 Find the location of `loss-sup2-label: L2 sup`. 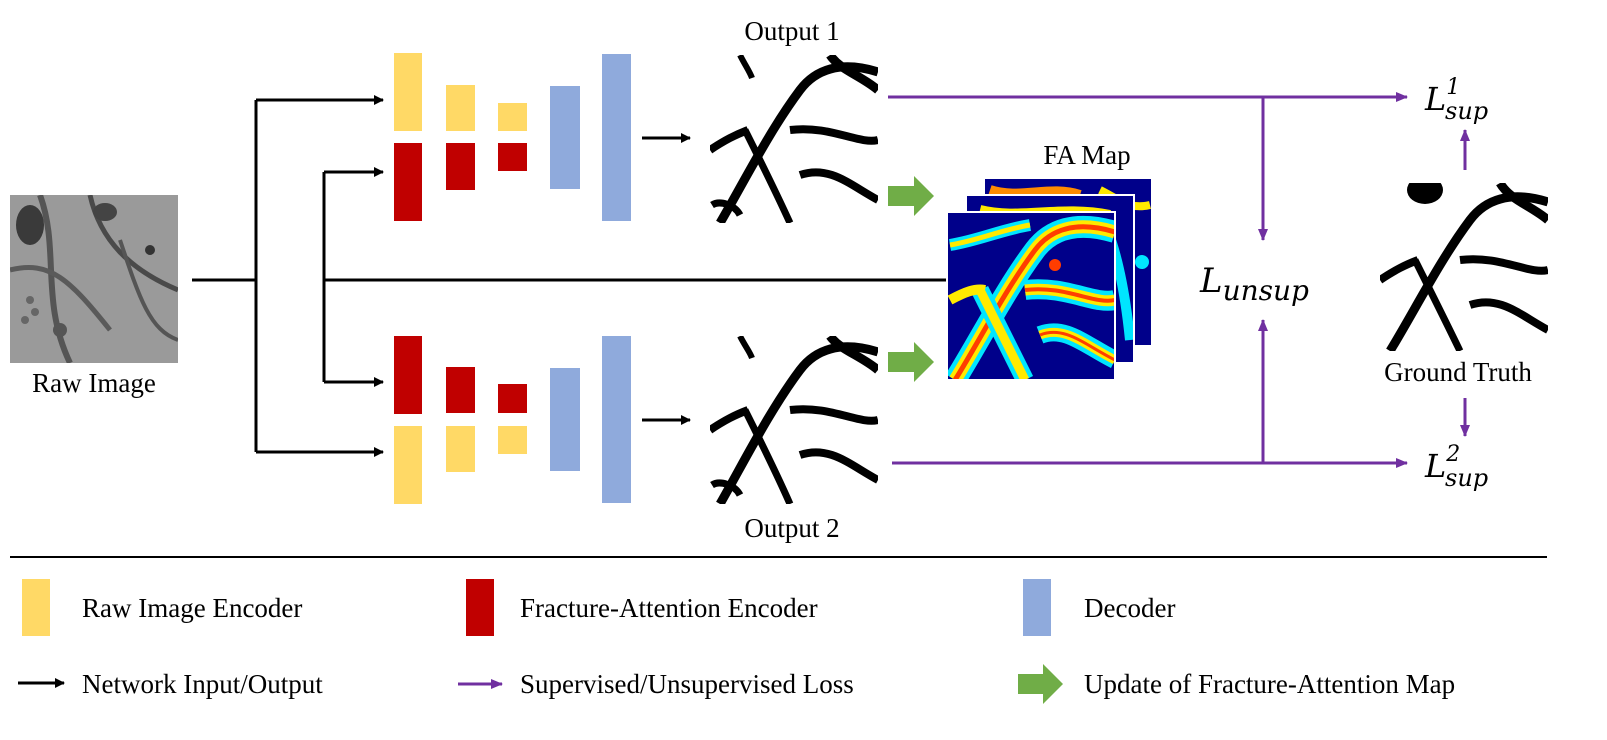

loss-sup2-label: L2 sup is located at coordinates (1456, 467).